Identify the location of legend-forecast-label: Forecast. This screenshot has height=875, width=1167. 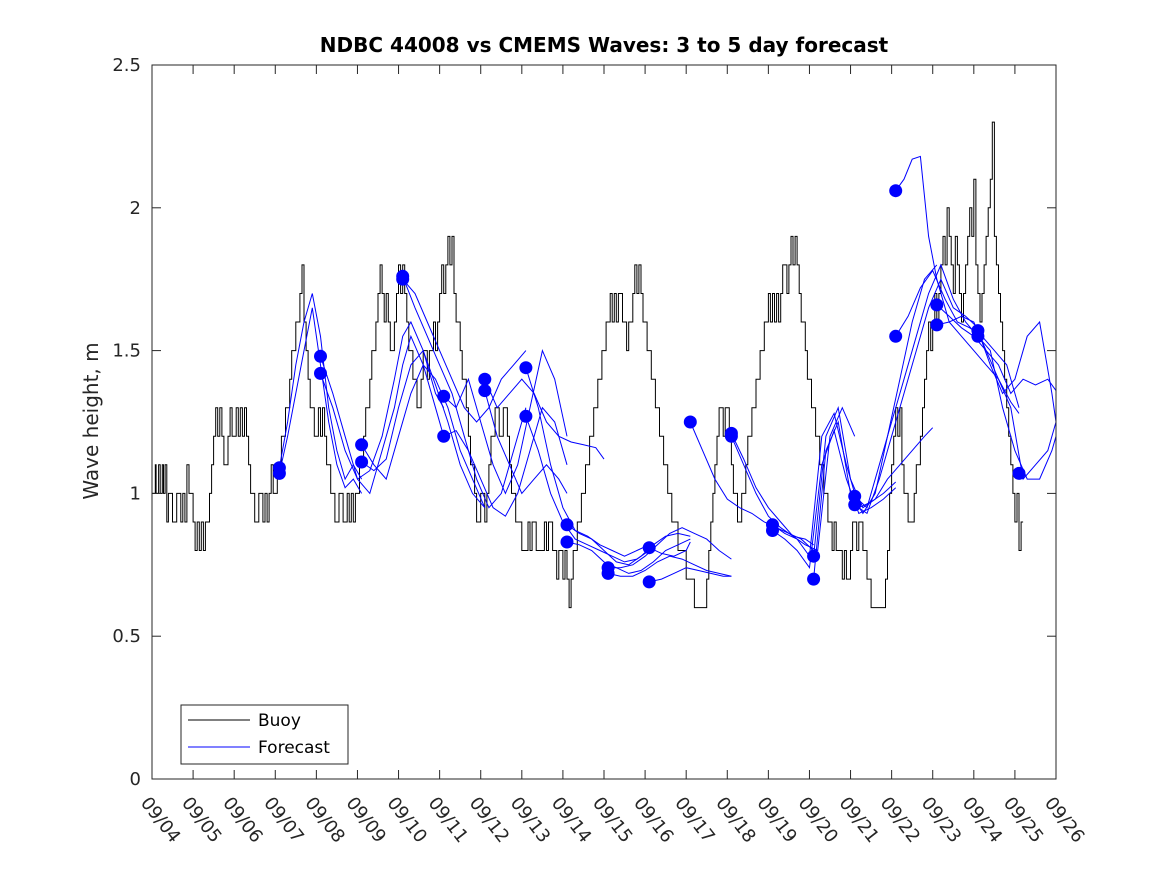
(294, 748).